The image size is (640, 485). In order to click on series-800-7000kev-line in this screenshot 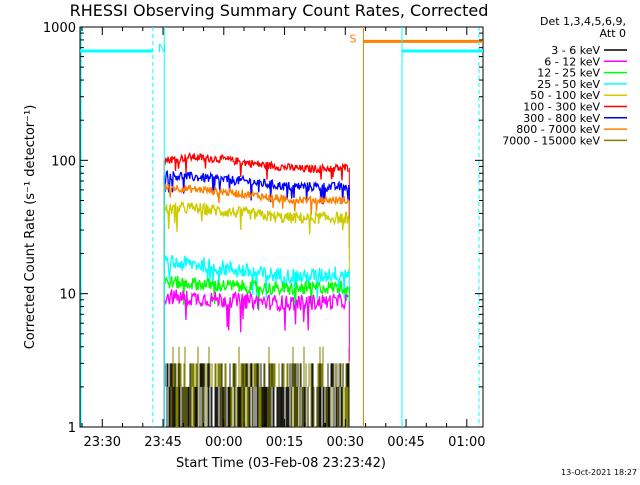, I will do `click(256, 199)`.